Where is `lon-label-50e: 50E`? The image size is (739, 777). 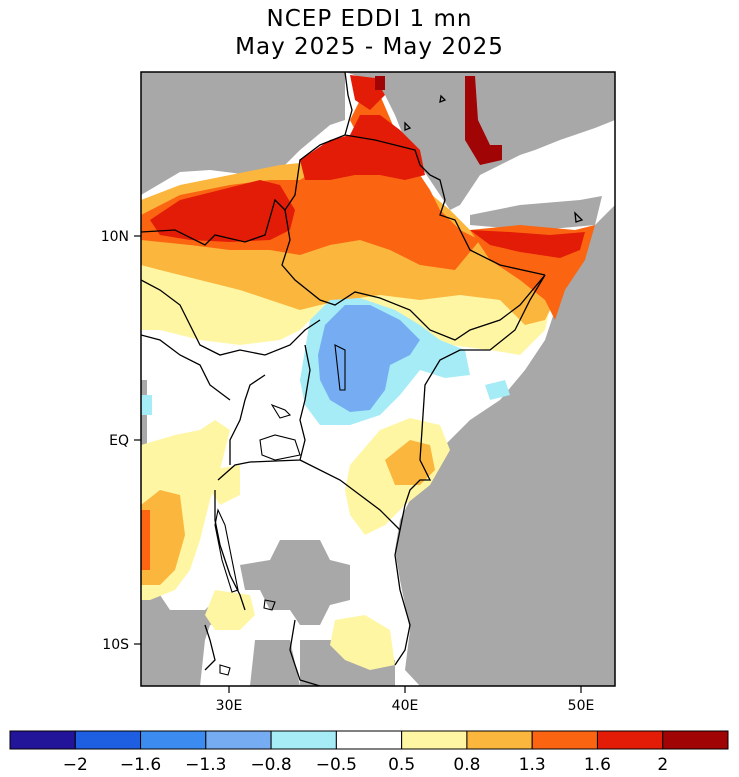
lon-label-50e: 50E is located at coordinates (581, 706).